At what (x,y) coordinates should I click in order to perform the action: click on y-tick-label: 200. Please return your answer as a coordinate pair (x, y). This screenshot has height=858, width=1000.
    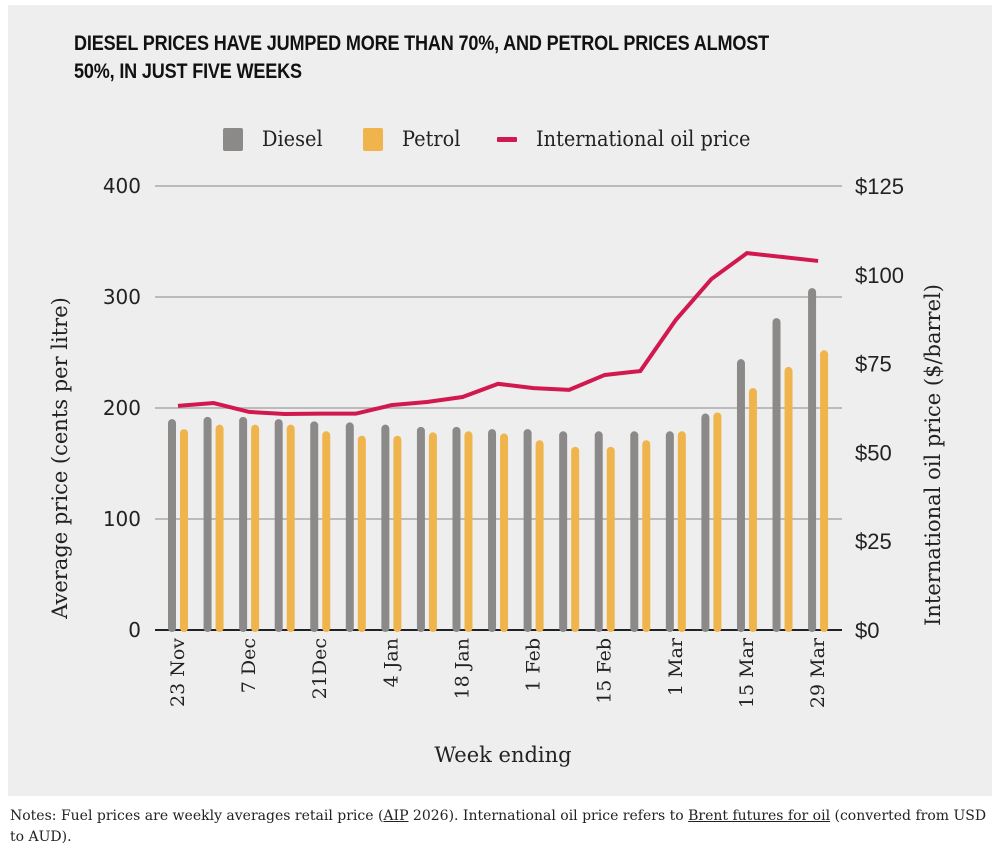
    Looking at the image, I should click on (122, 408).